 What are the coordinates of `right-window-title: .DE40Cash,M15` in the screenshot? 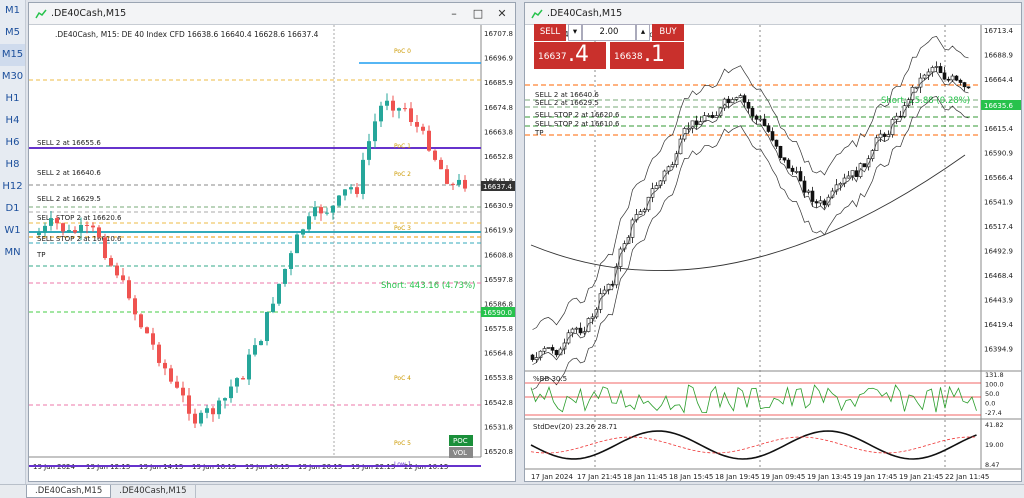 It's located at (585, 13).